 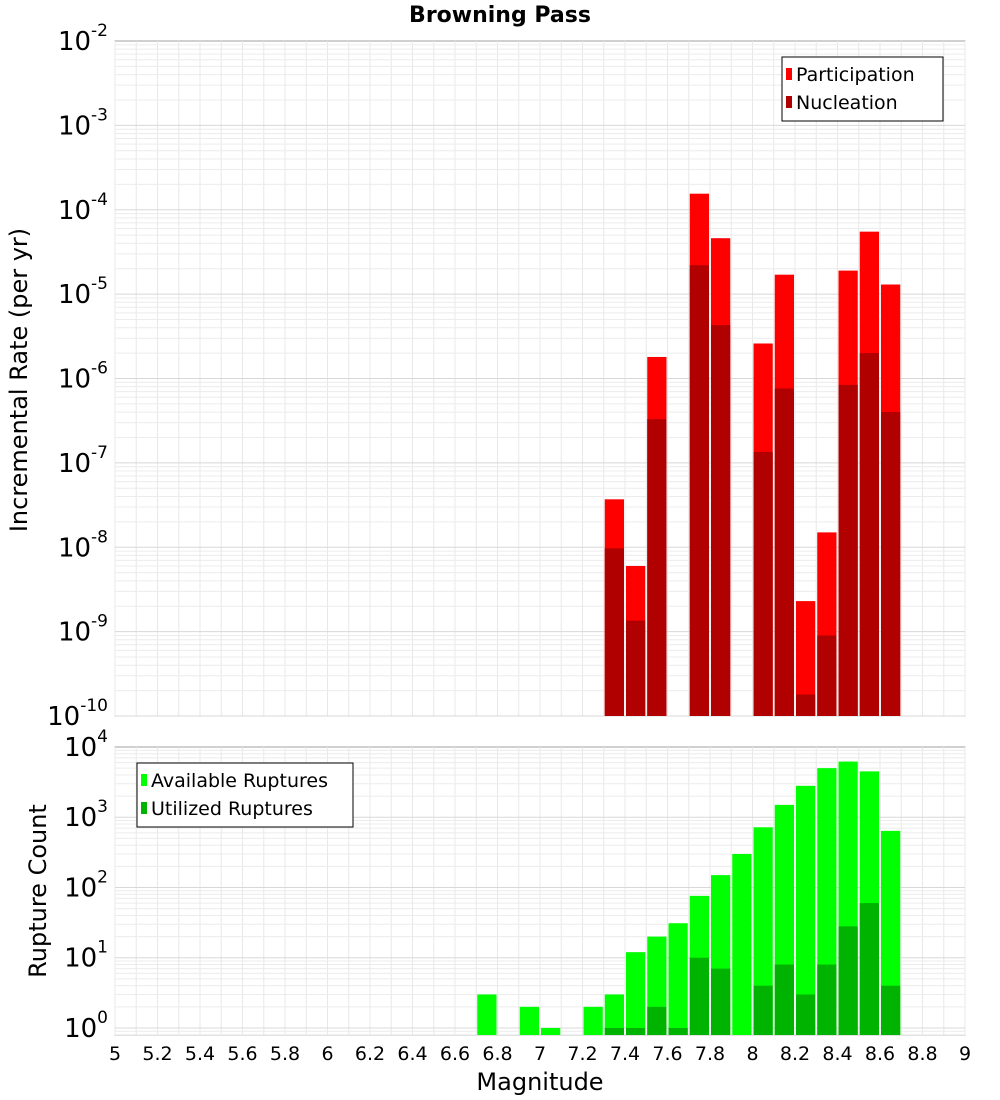 What do you see at coordinates (83, 461) in the screenshot?
I see `y-tick-label: 10⁻⁷` at bounding box center [83, 461].